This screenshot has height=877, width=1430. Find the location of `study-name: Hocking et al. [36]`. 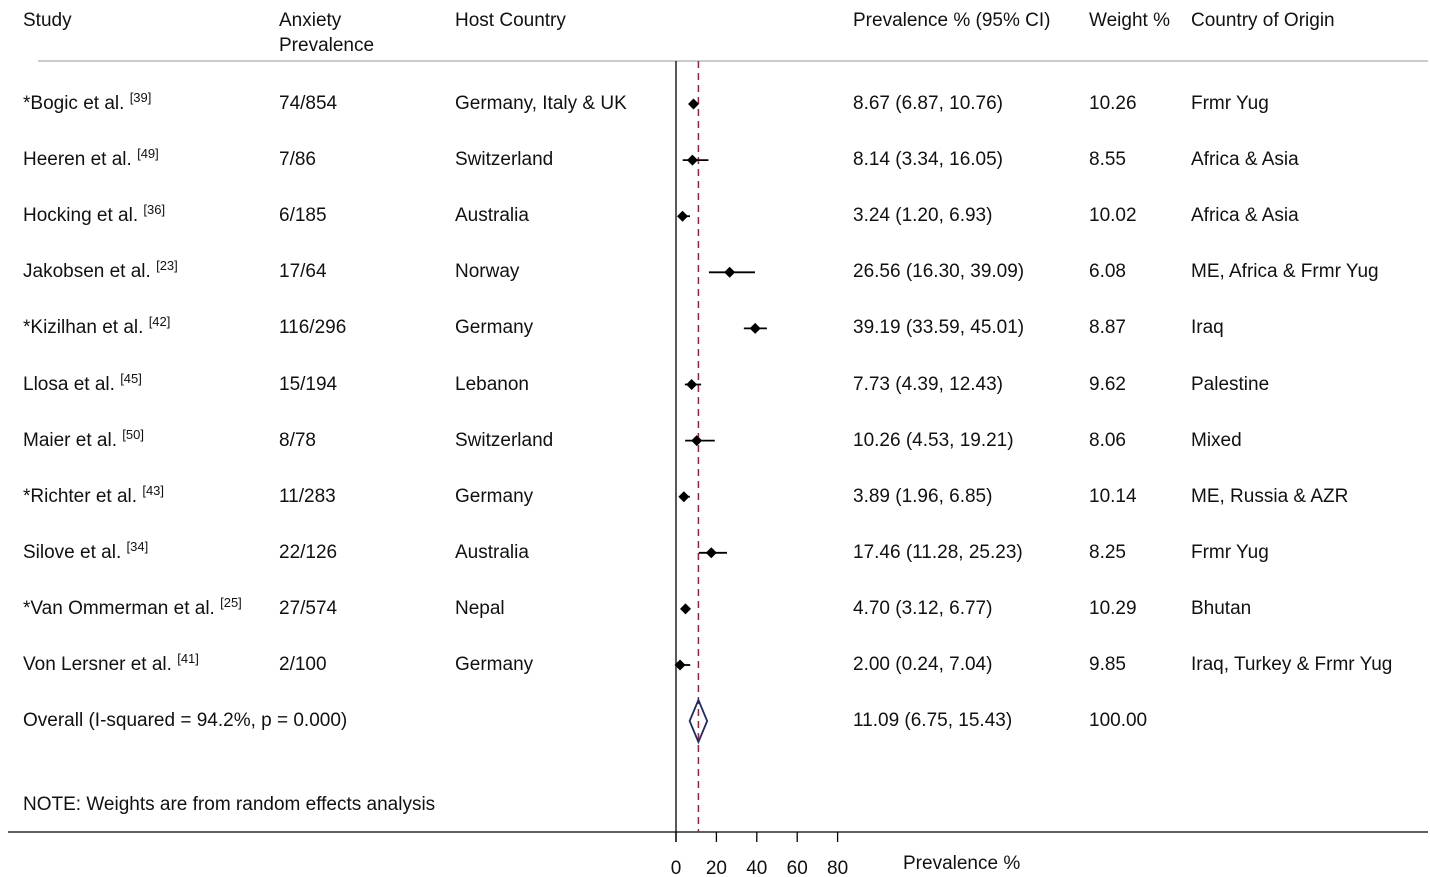

study-name: Hocking et al. [36] is located at coordinates (94, 214).